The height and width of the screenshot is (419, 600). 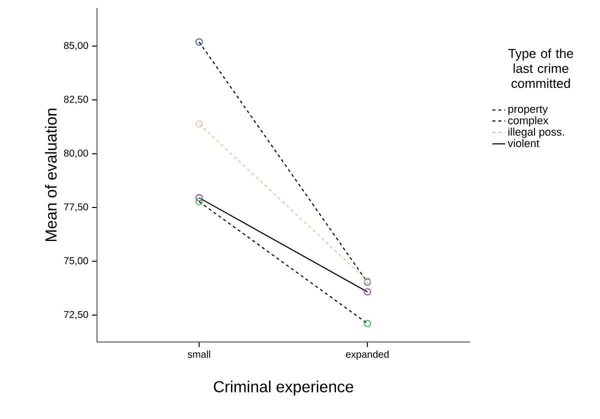 What do you see at coordinates (528, 121) in the screenshot?
I see `legend-label: complex` at bounding box center [528, 121].